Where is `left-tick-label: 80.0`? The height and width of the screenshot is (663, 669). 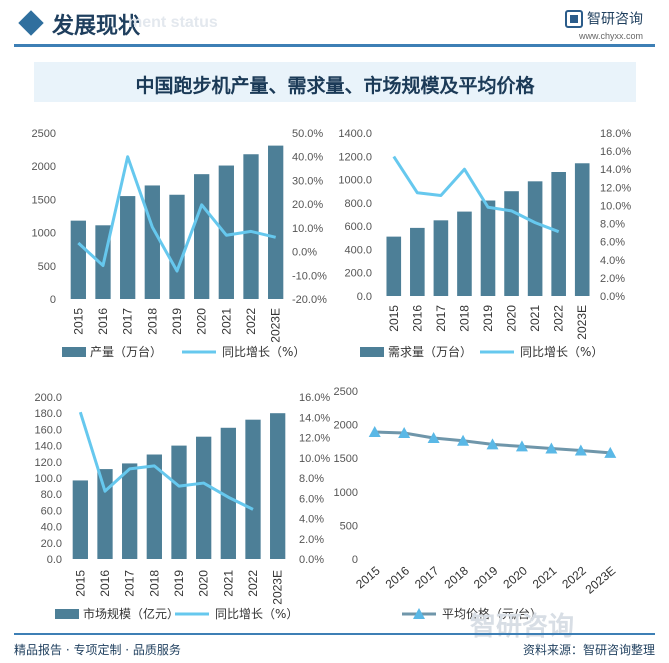 left-tick-label: 80.0 is located at coordinates (51, 495).